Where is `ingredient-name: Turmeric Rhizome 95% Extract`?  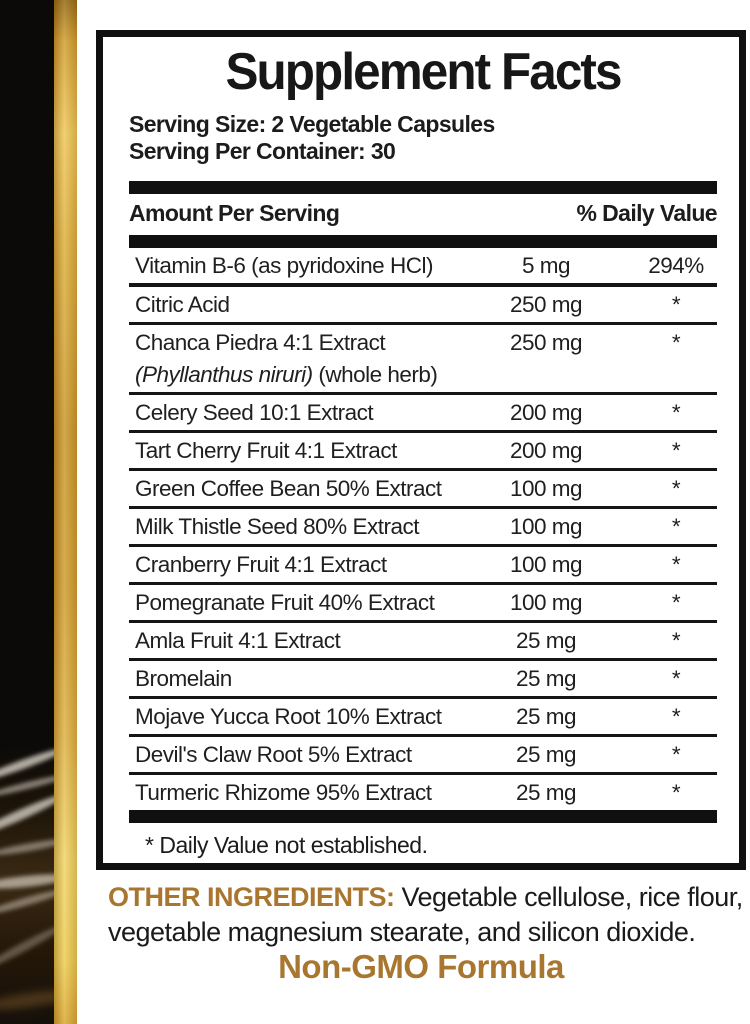 ingredient-name: Turmeric Rhizome 95% Extract is located at coordinates (283, 792).